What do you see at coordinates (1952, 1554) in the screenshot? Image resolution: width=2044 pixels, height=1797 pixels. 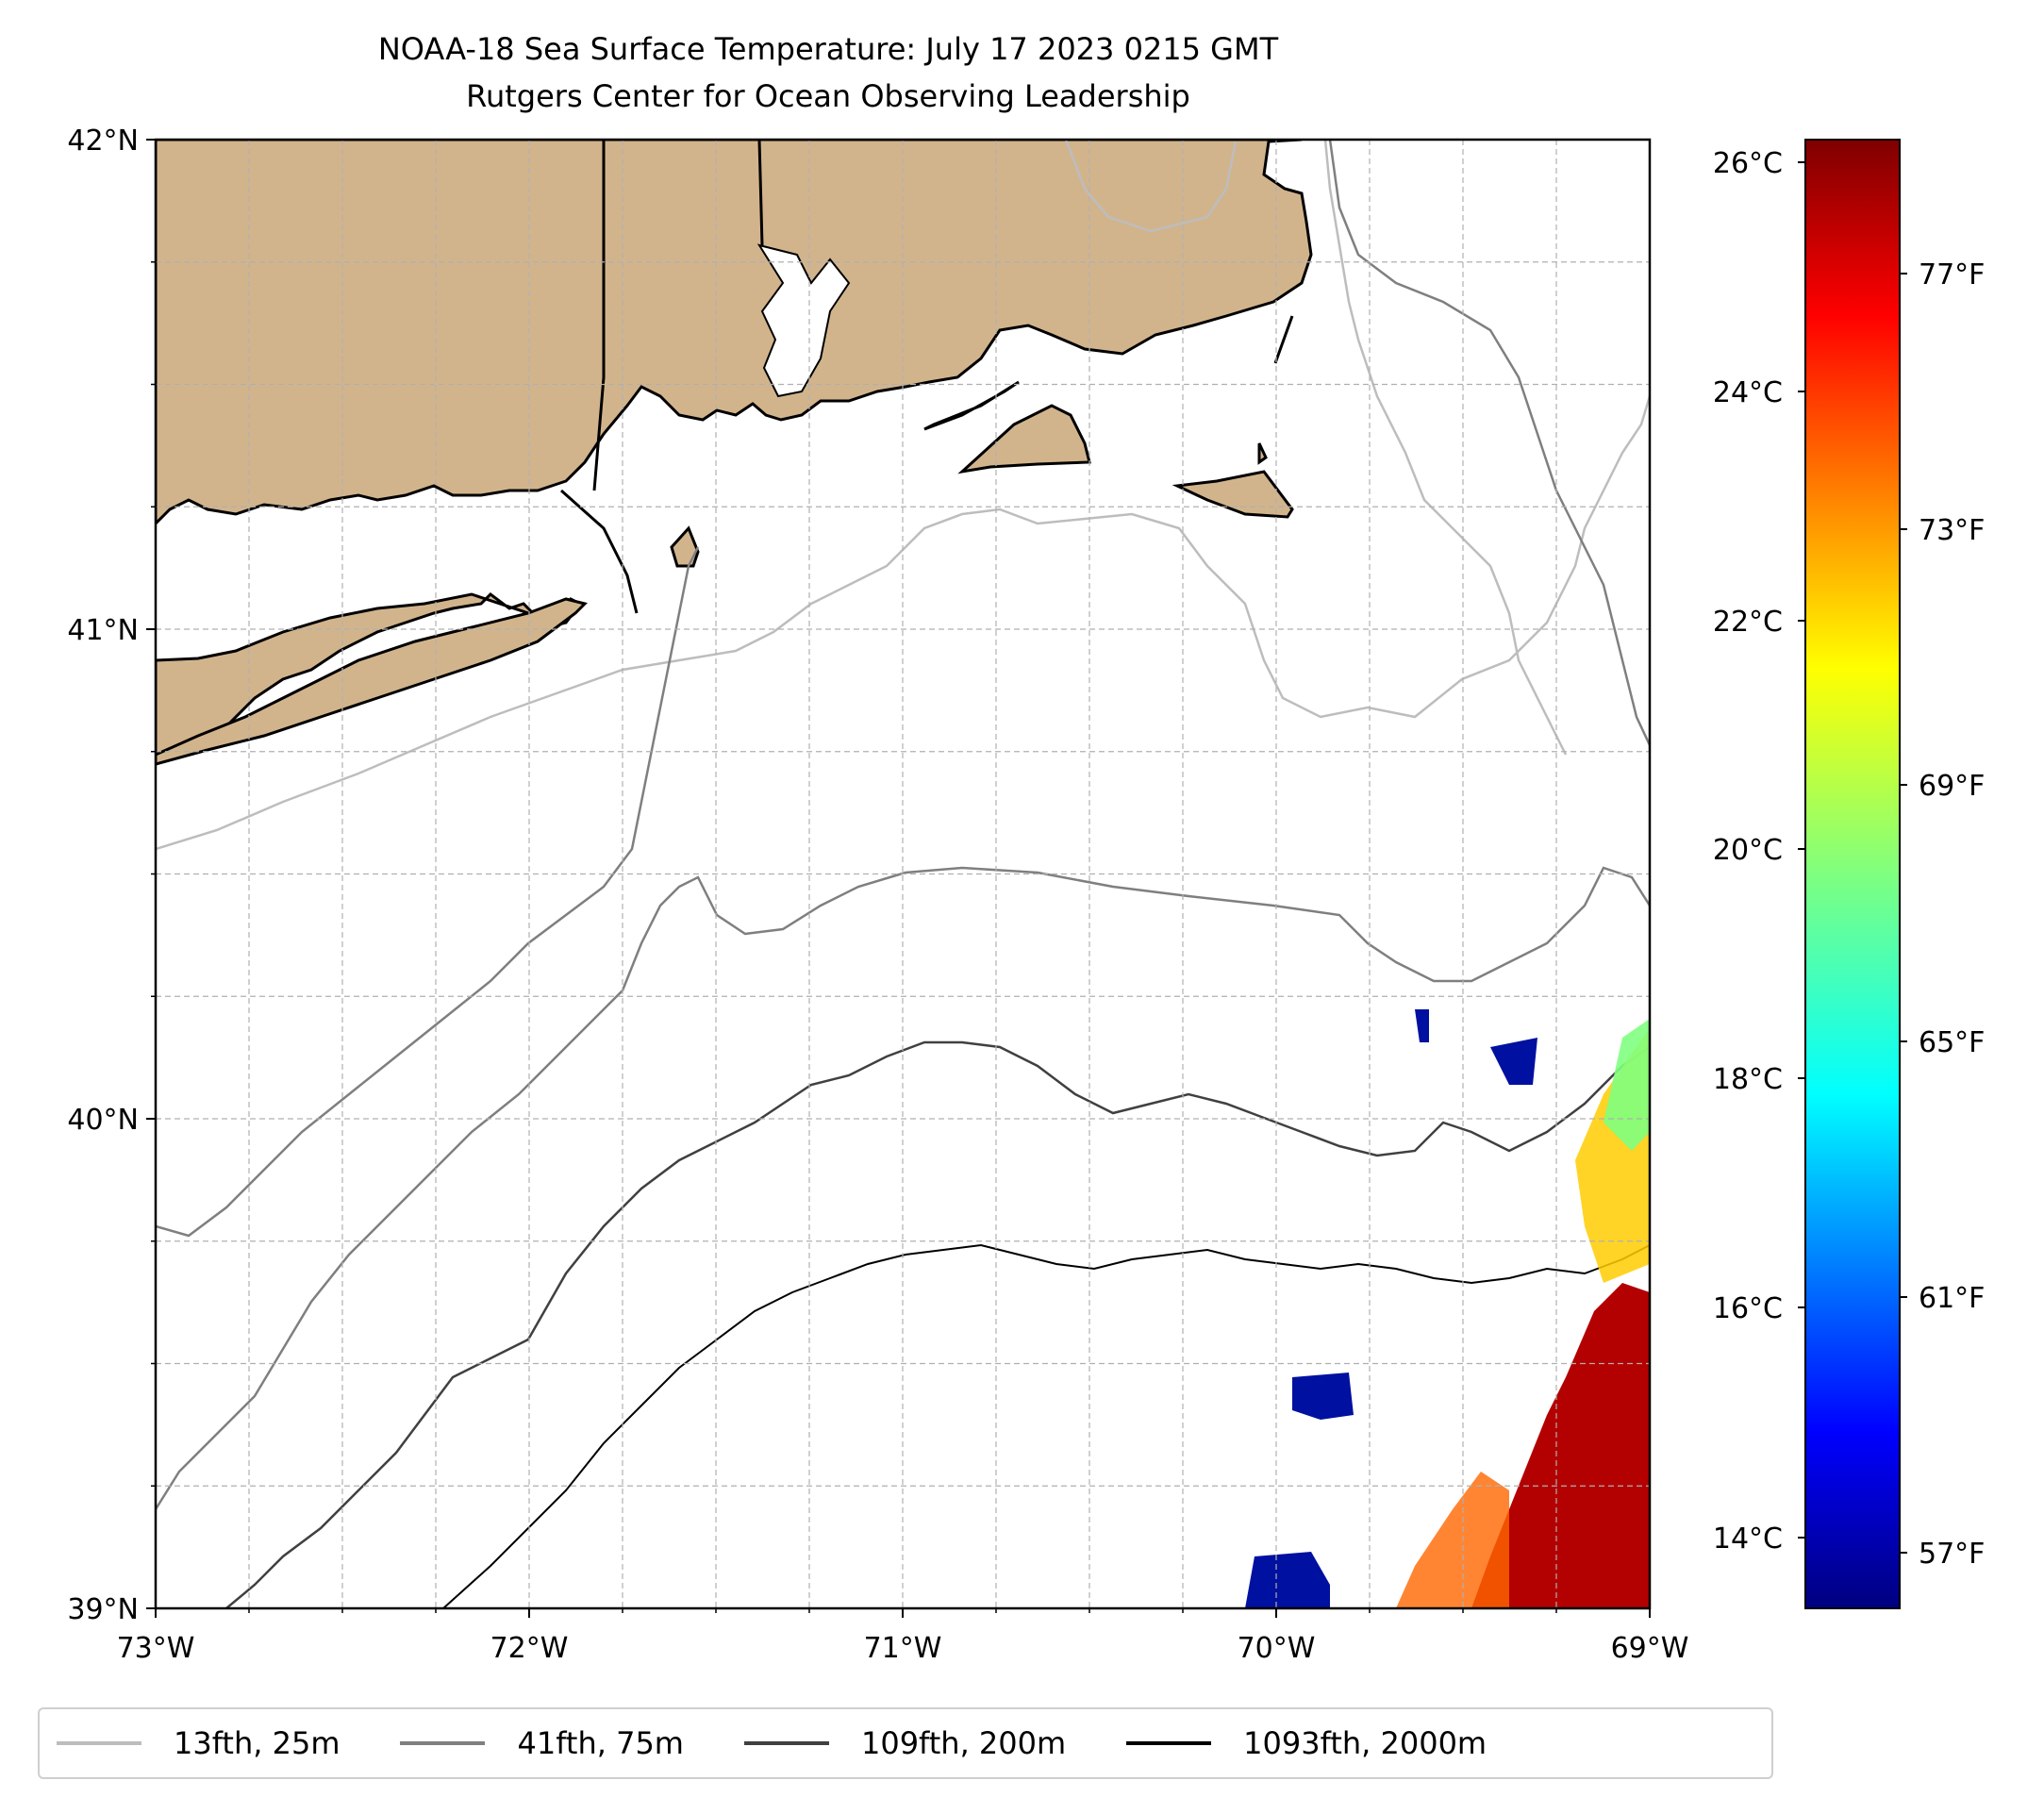 I see `colorbar-fahrenheit-label: 57°F` at bounding box center [1952, 1554].